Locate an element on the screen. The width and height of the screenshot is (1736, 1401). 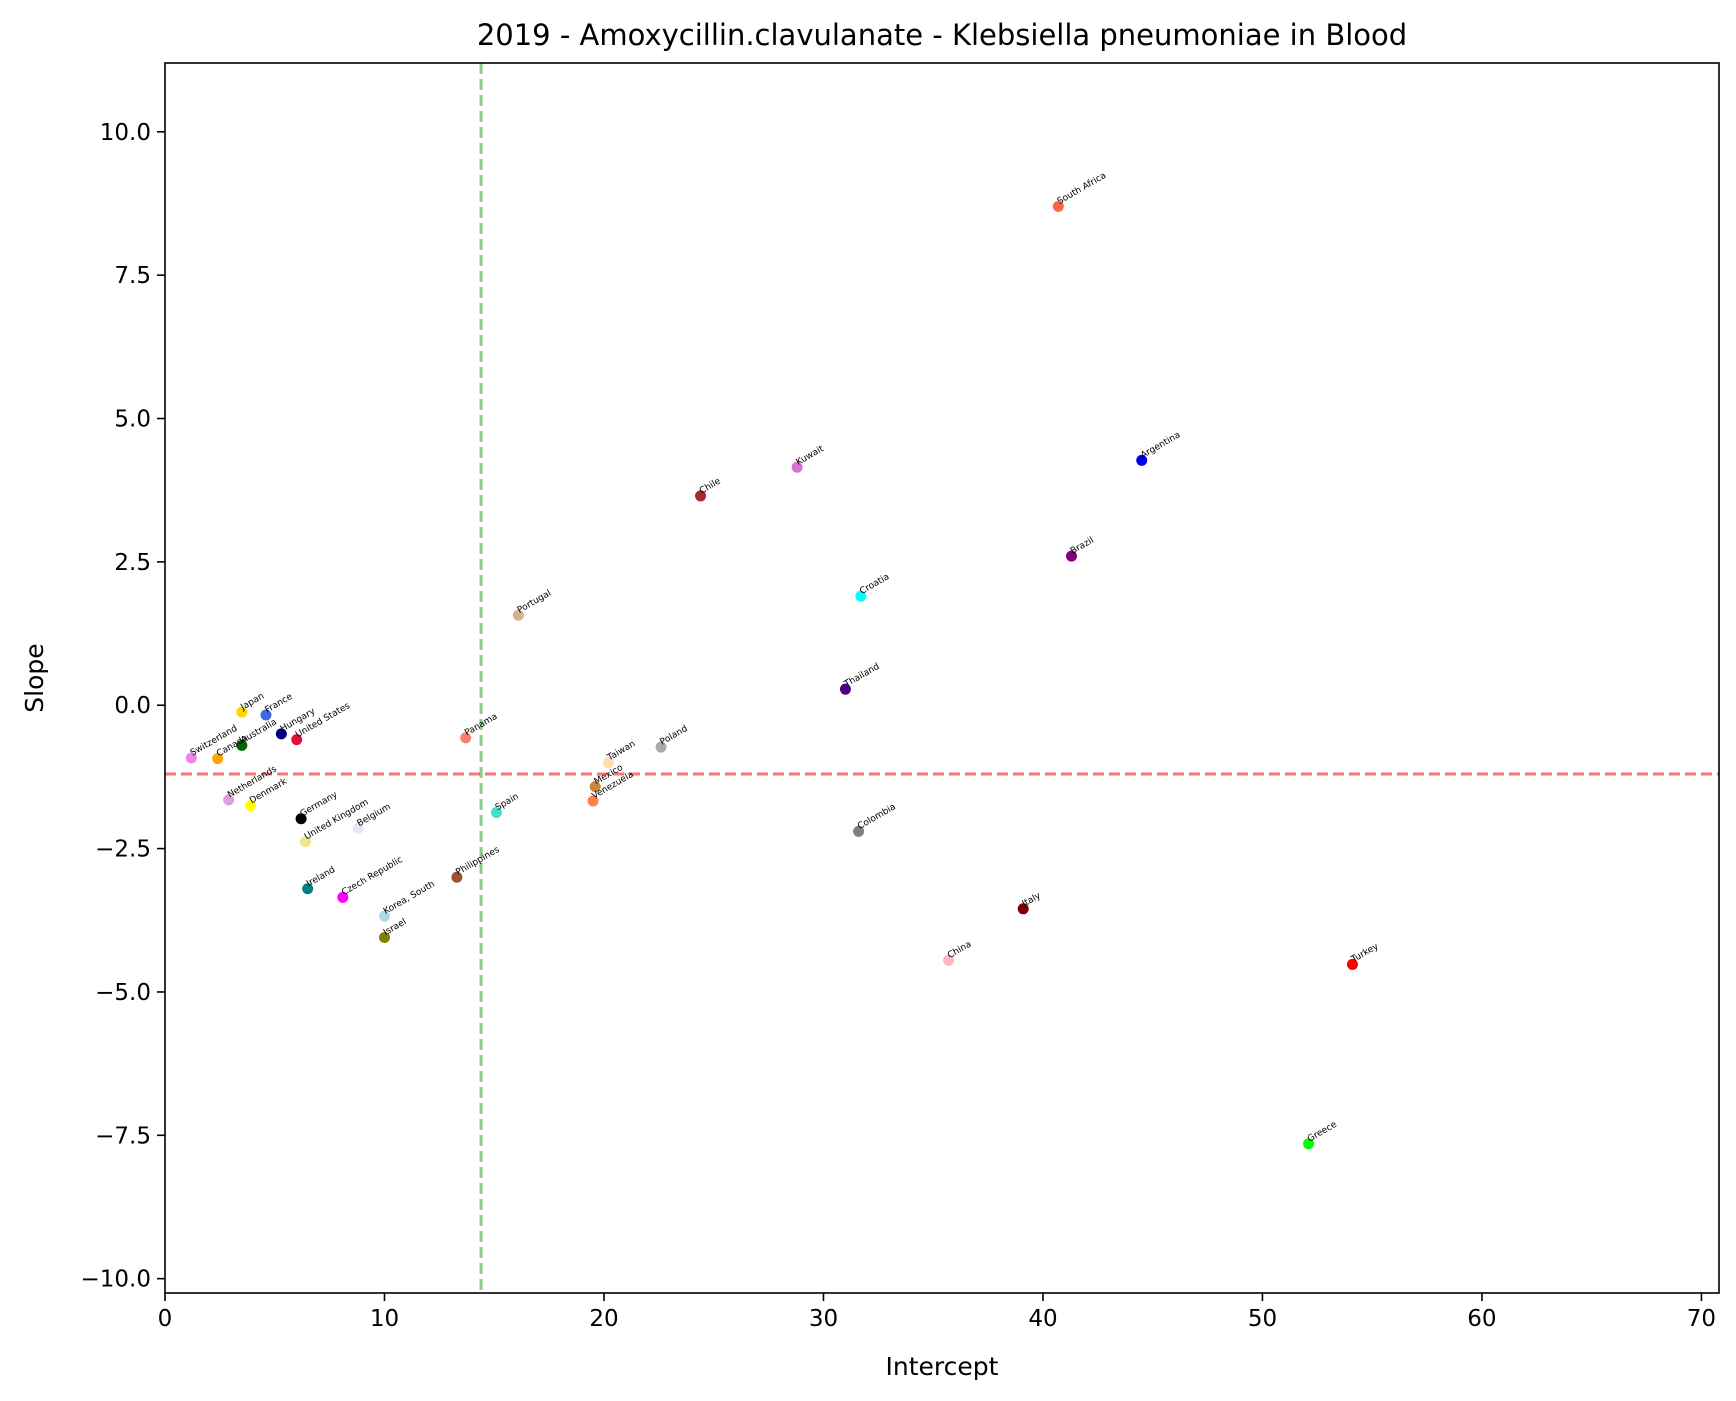
y-tick-label: 10.0 is located at coordinates (125, 133).